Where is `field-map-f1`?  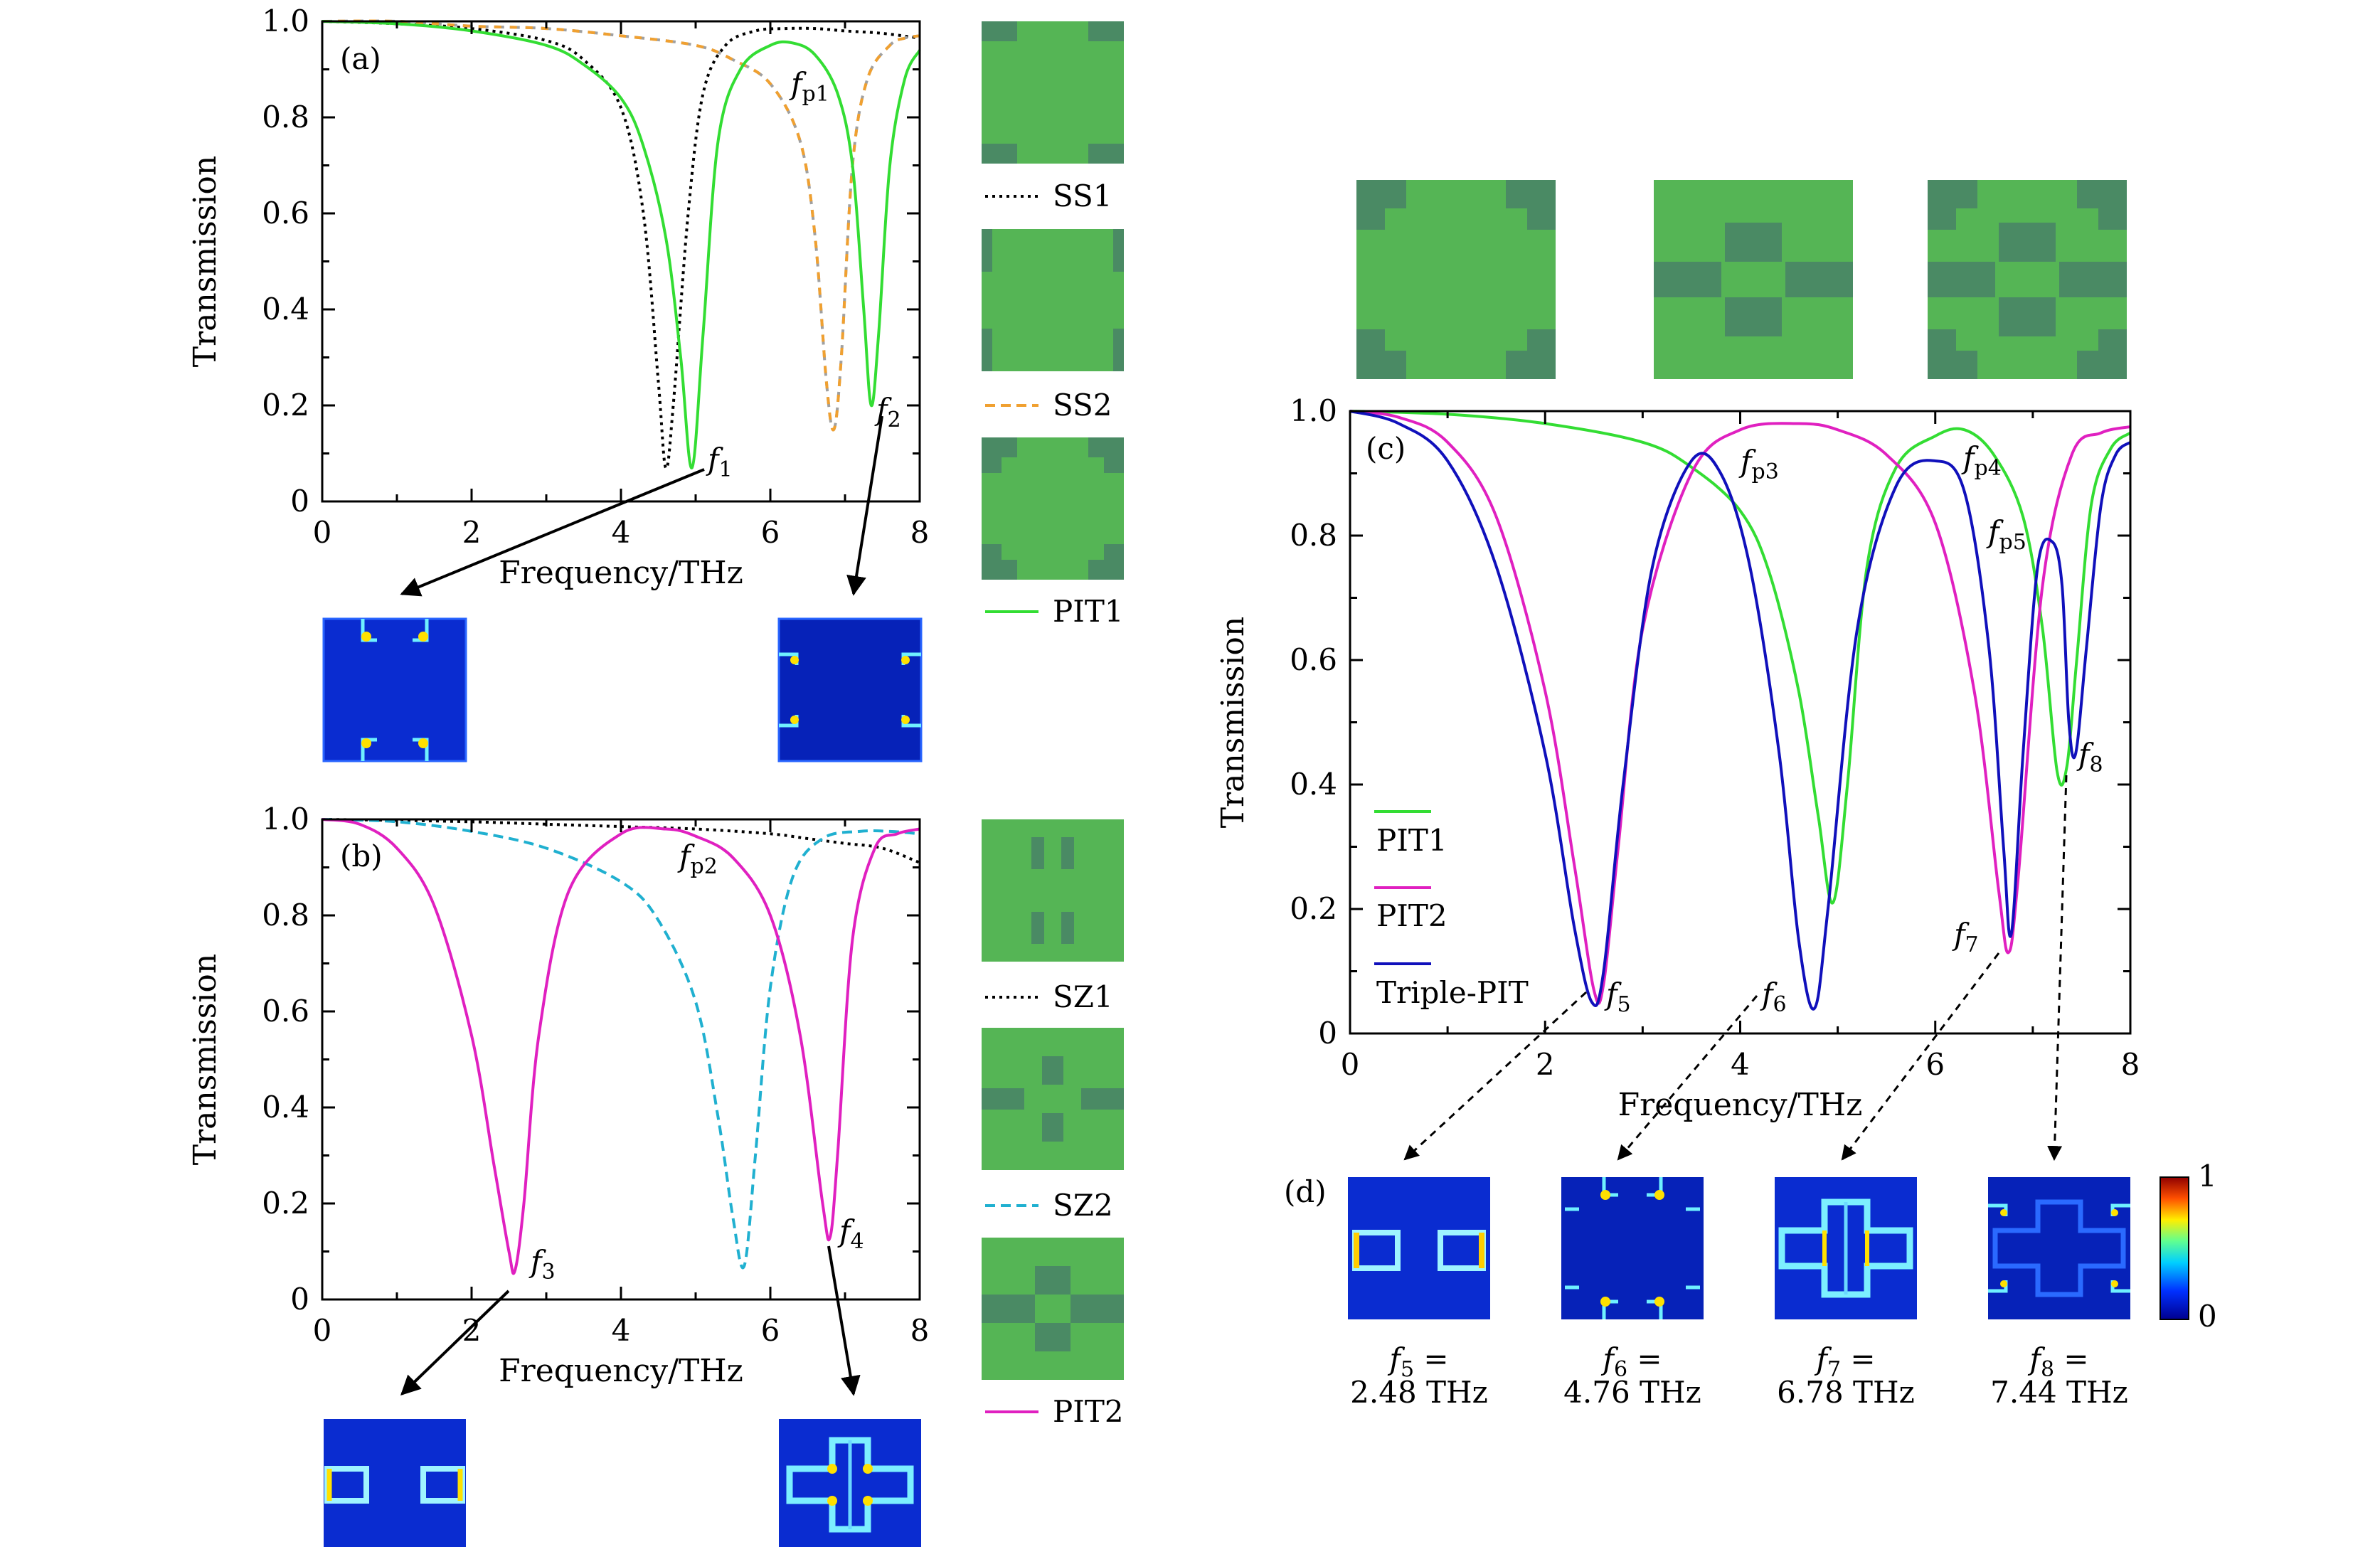 field-map-f1 is located at coordinates (394, 689).